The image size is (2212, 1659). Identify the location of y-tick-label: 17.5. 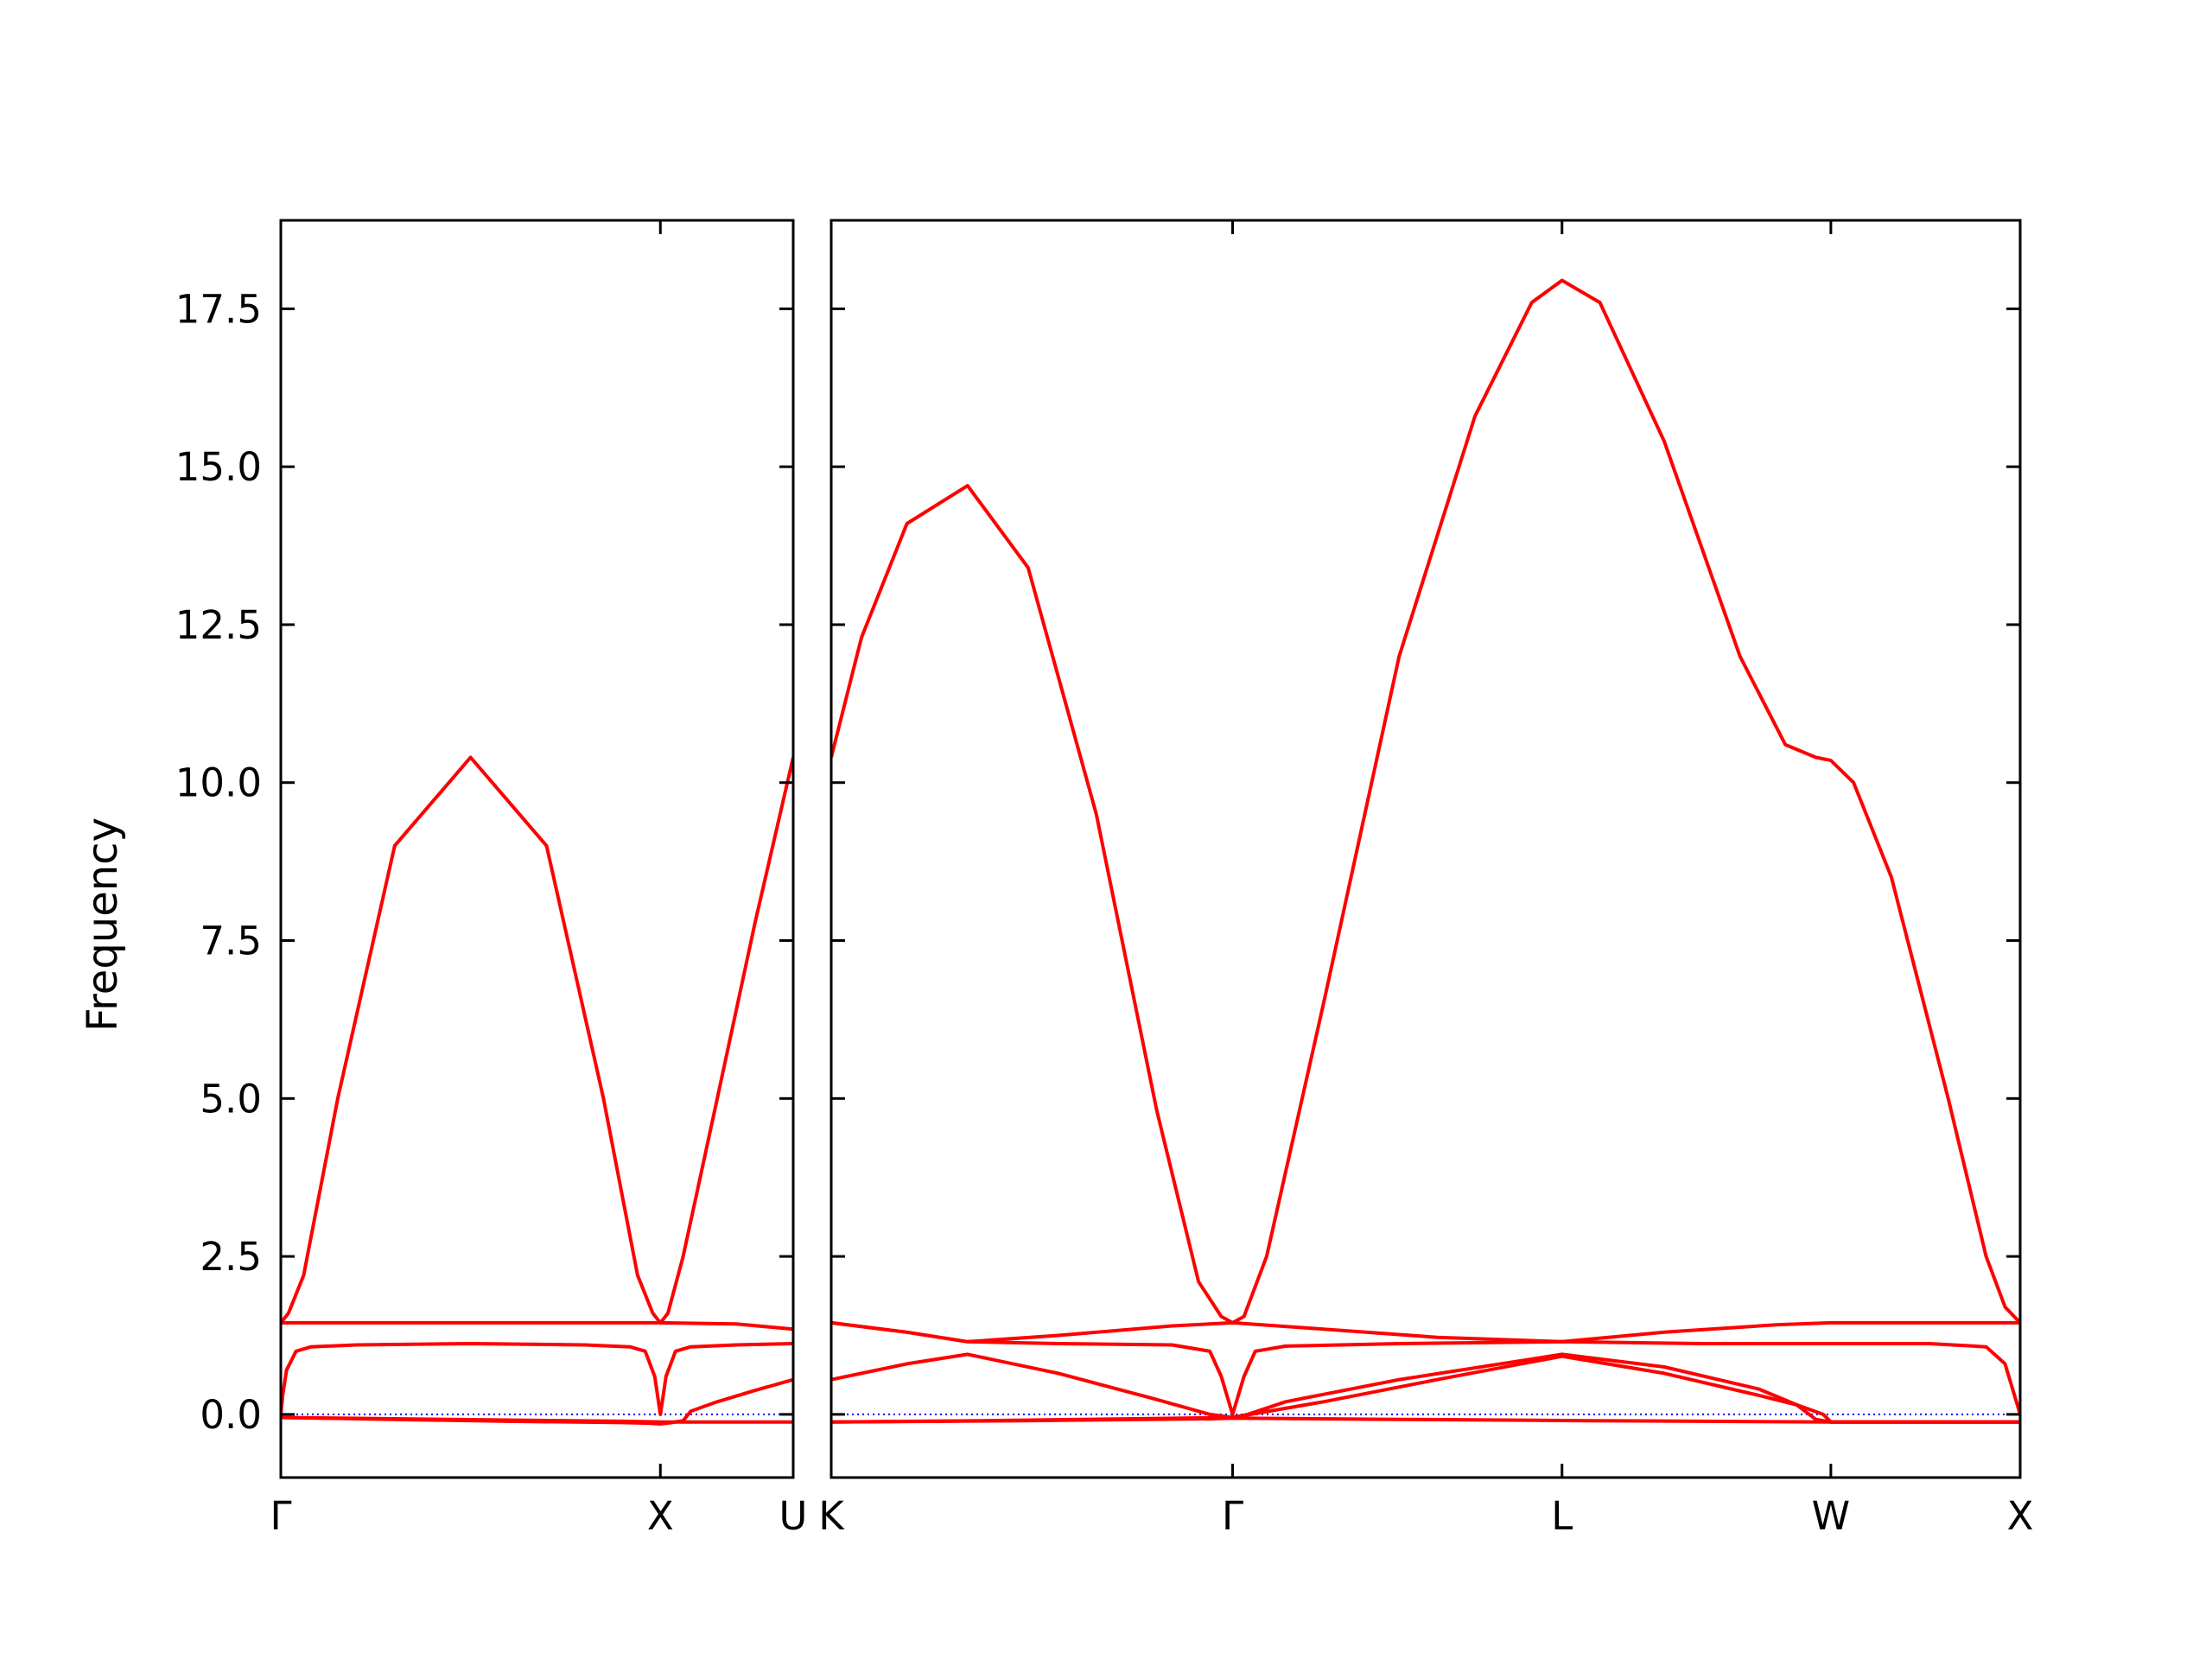
(218, 309).